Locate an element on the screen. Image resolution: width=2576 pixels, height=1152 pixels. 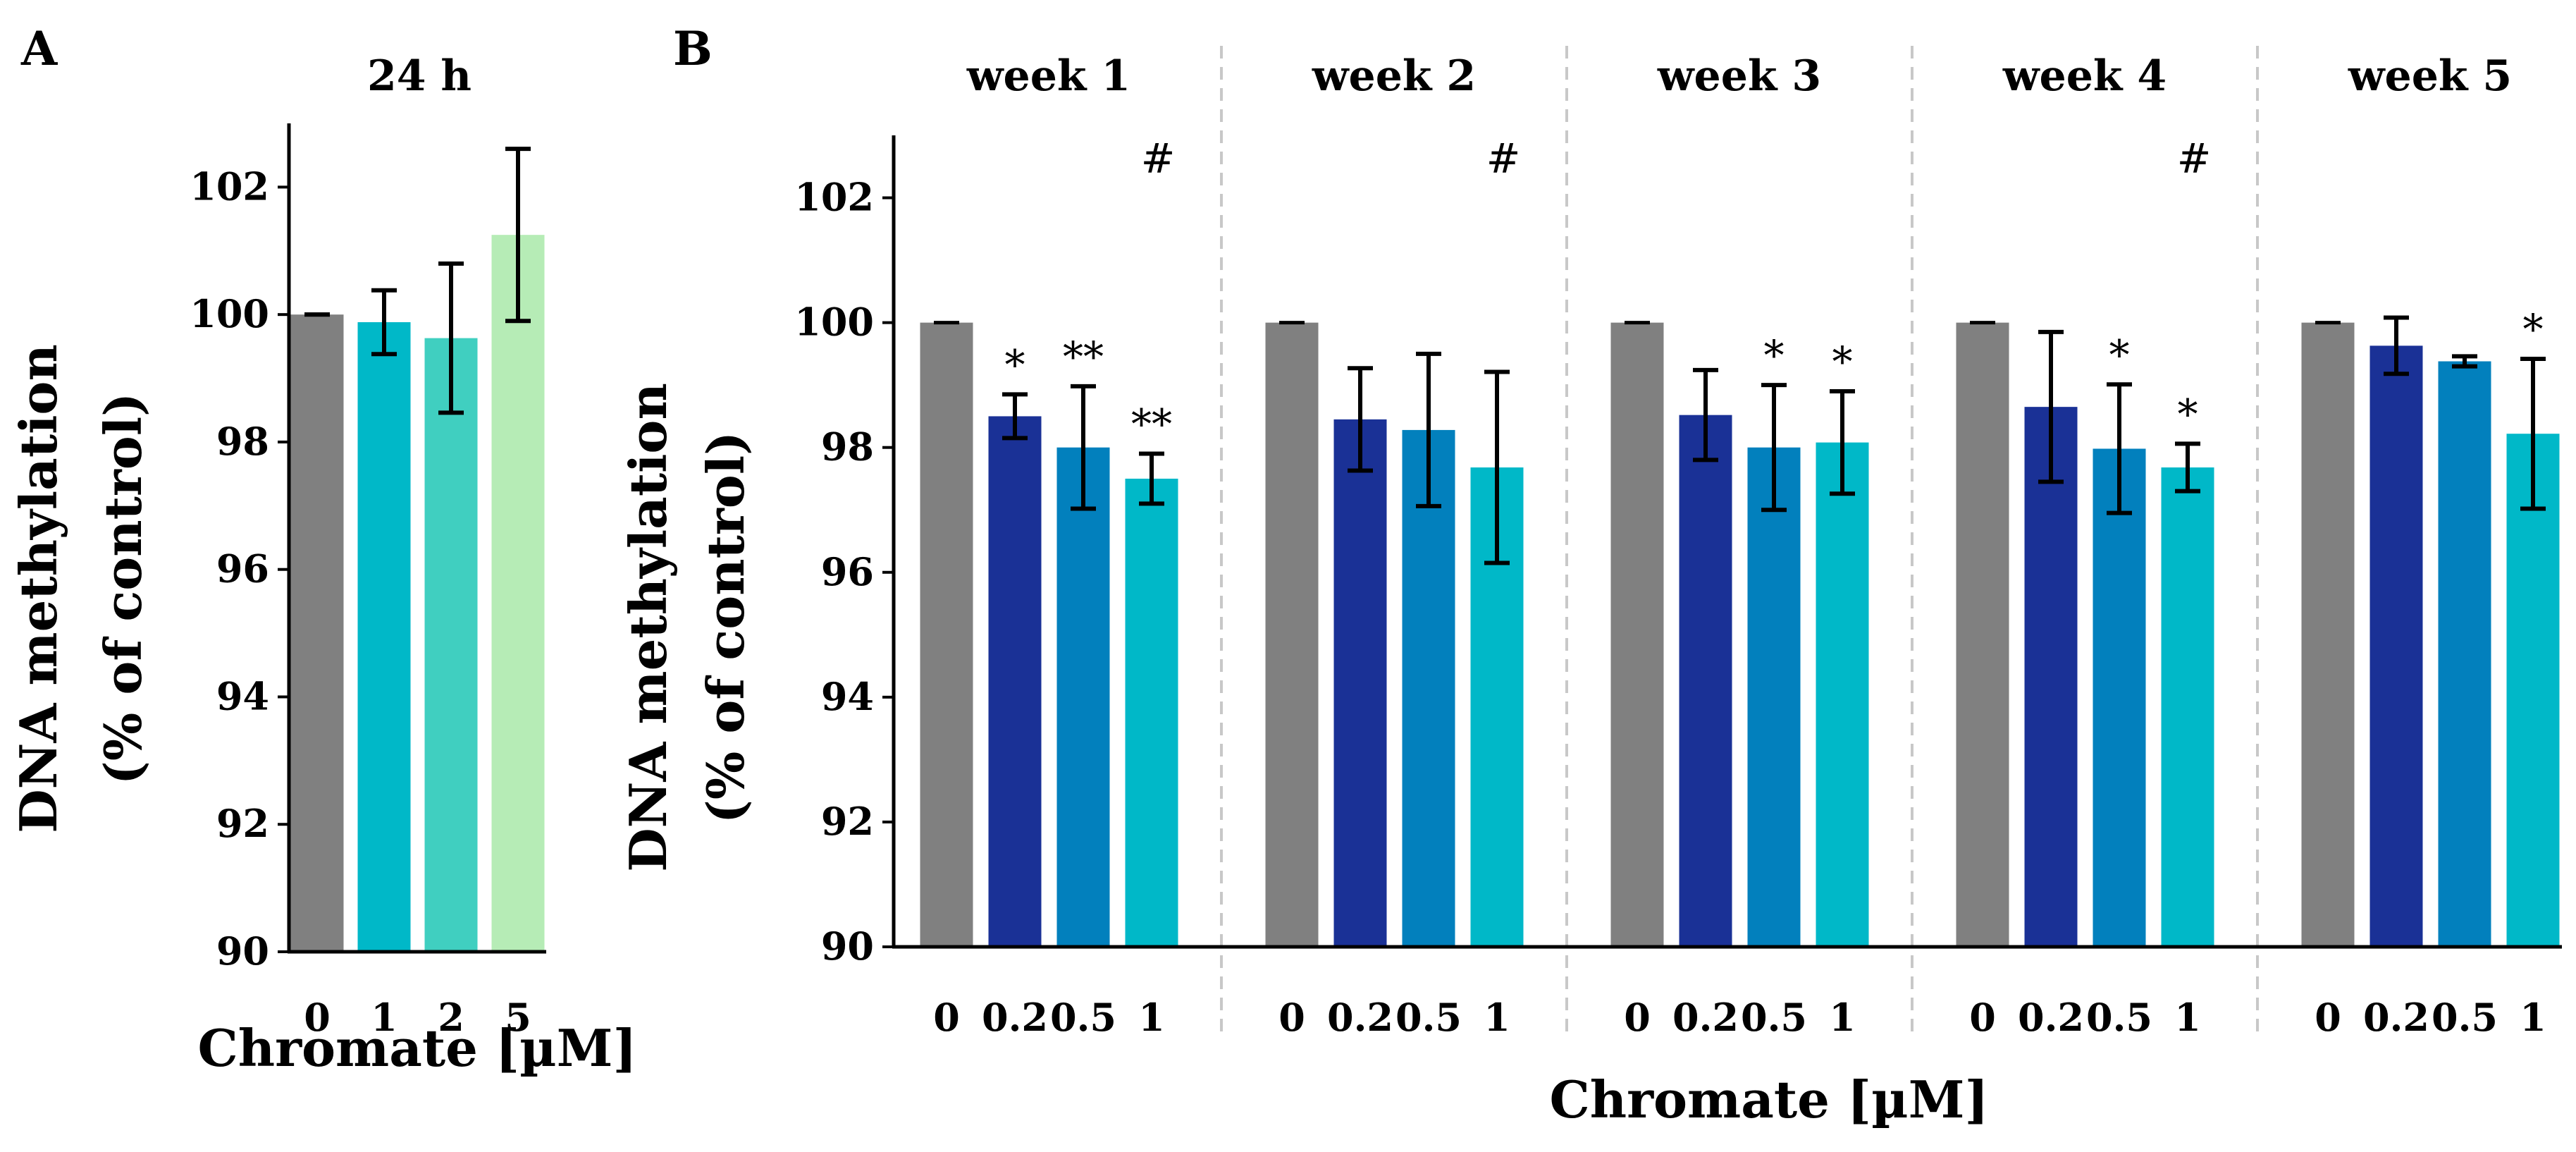
week-title: week 2 is located at coordinates (1394, 76).